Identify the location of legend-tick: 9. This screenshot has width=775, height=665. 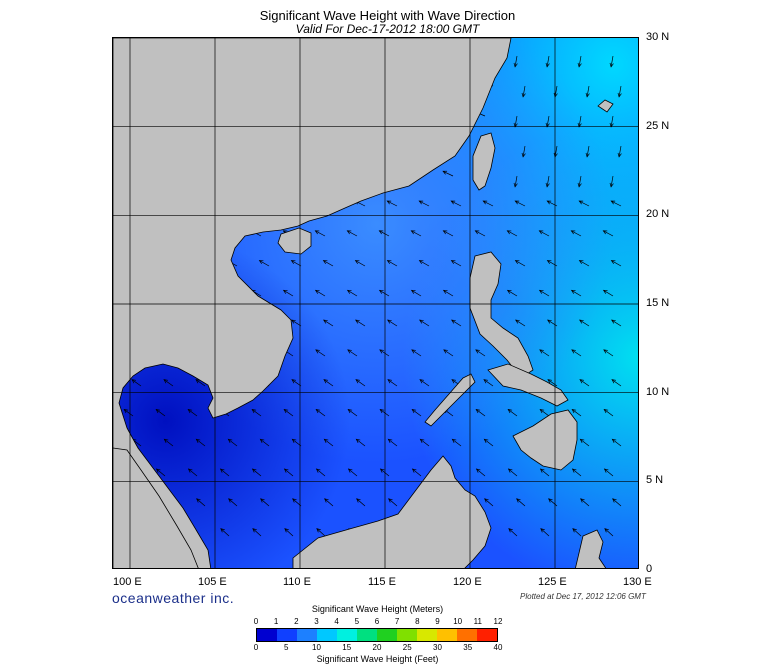
(437, 621).